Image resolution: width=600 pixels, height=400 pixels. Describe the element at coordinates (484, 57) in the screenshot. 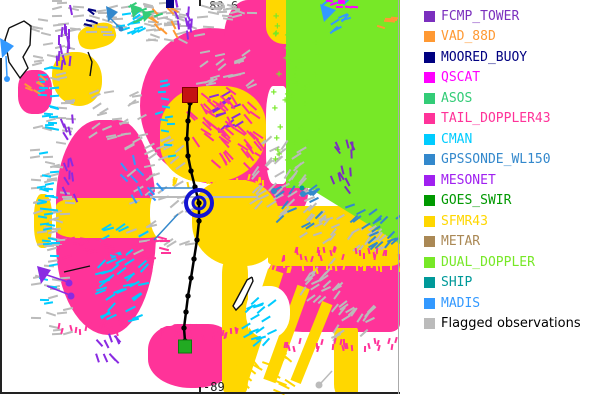

I see `legend-label: MOORED_BUOY` at that location.